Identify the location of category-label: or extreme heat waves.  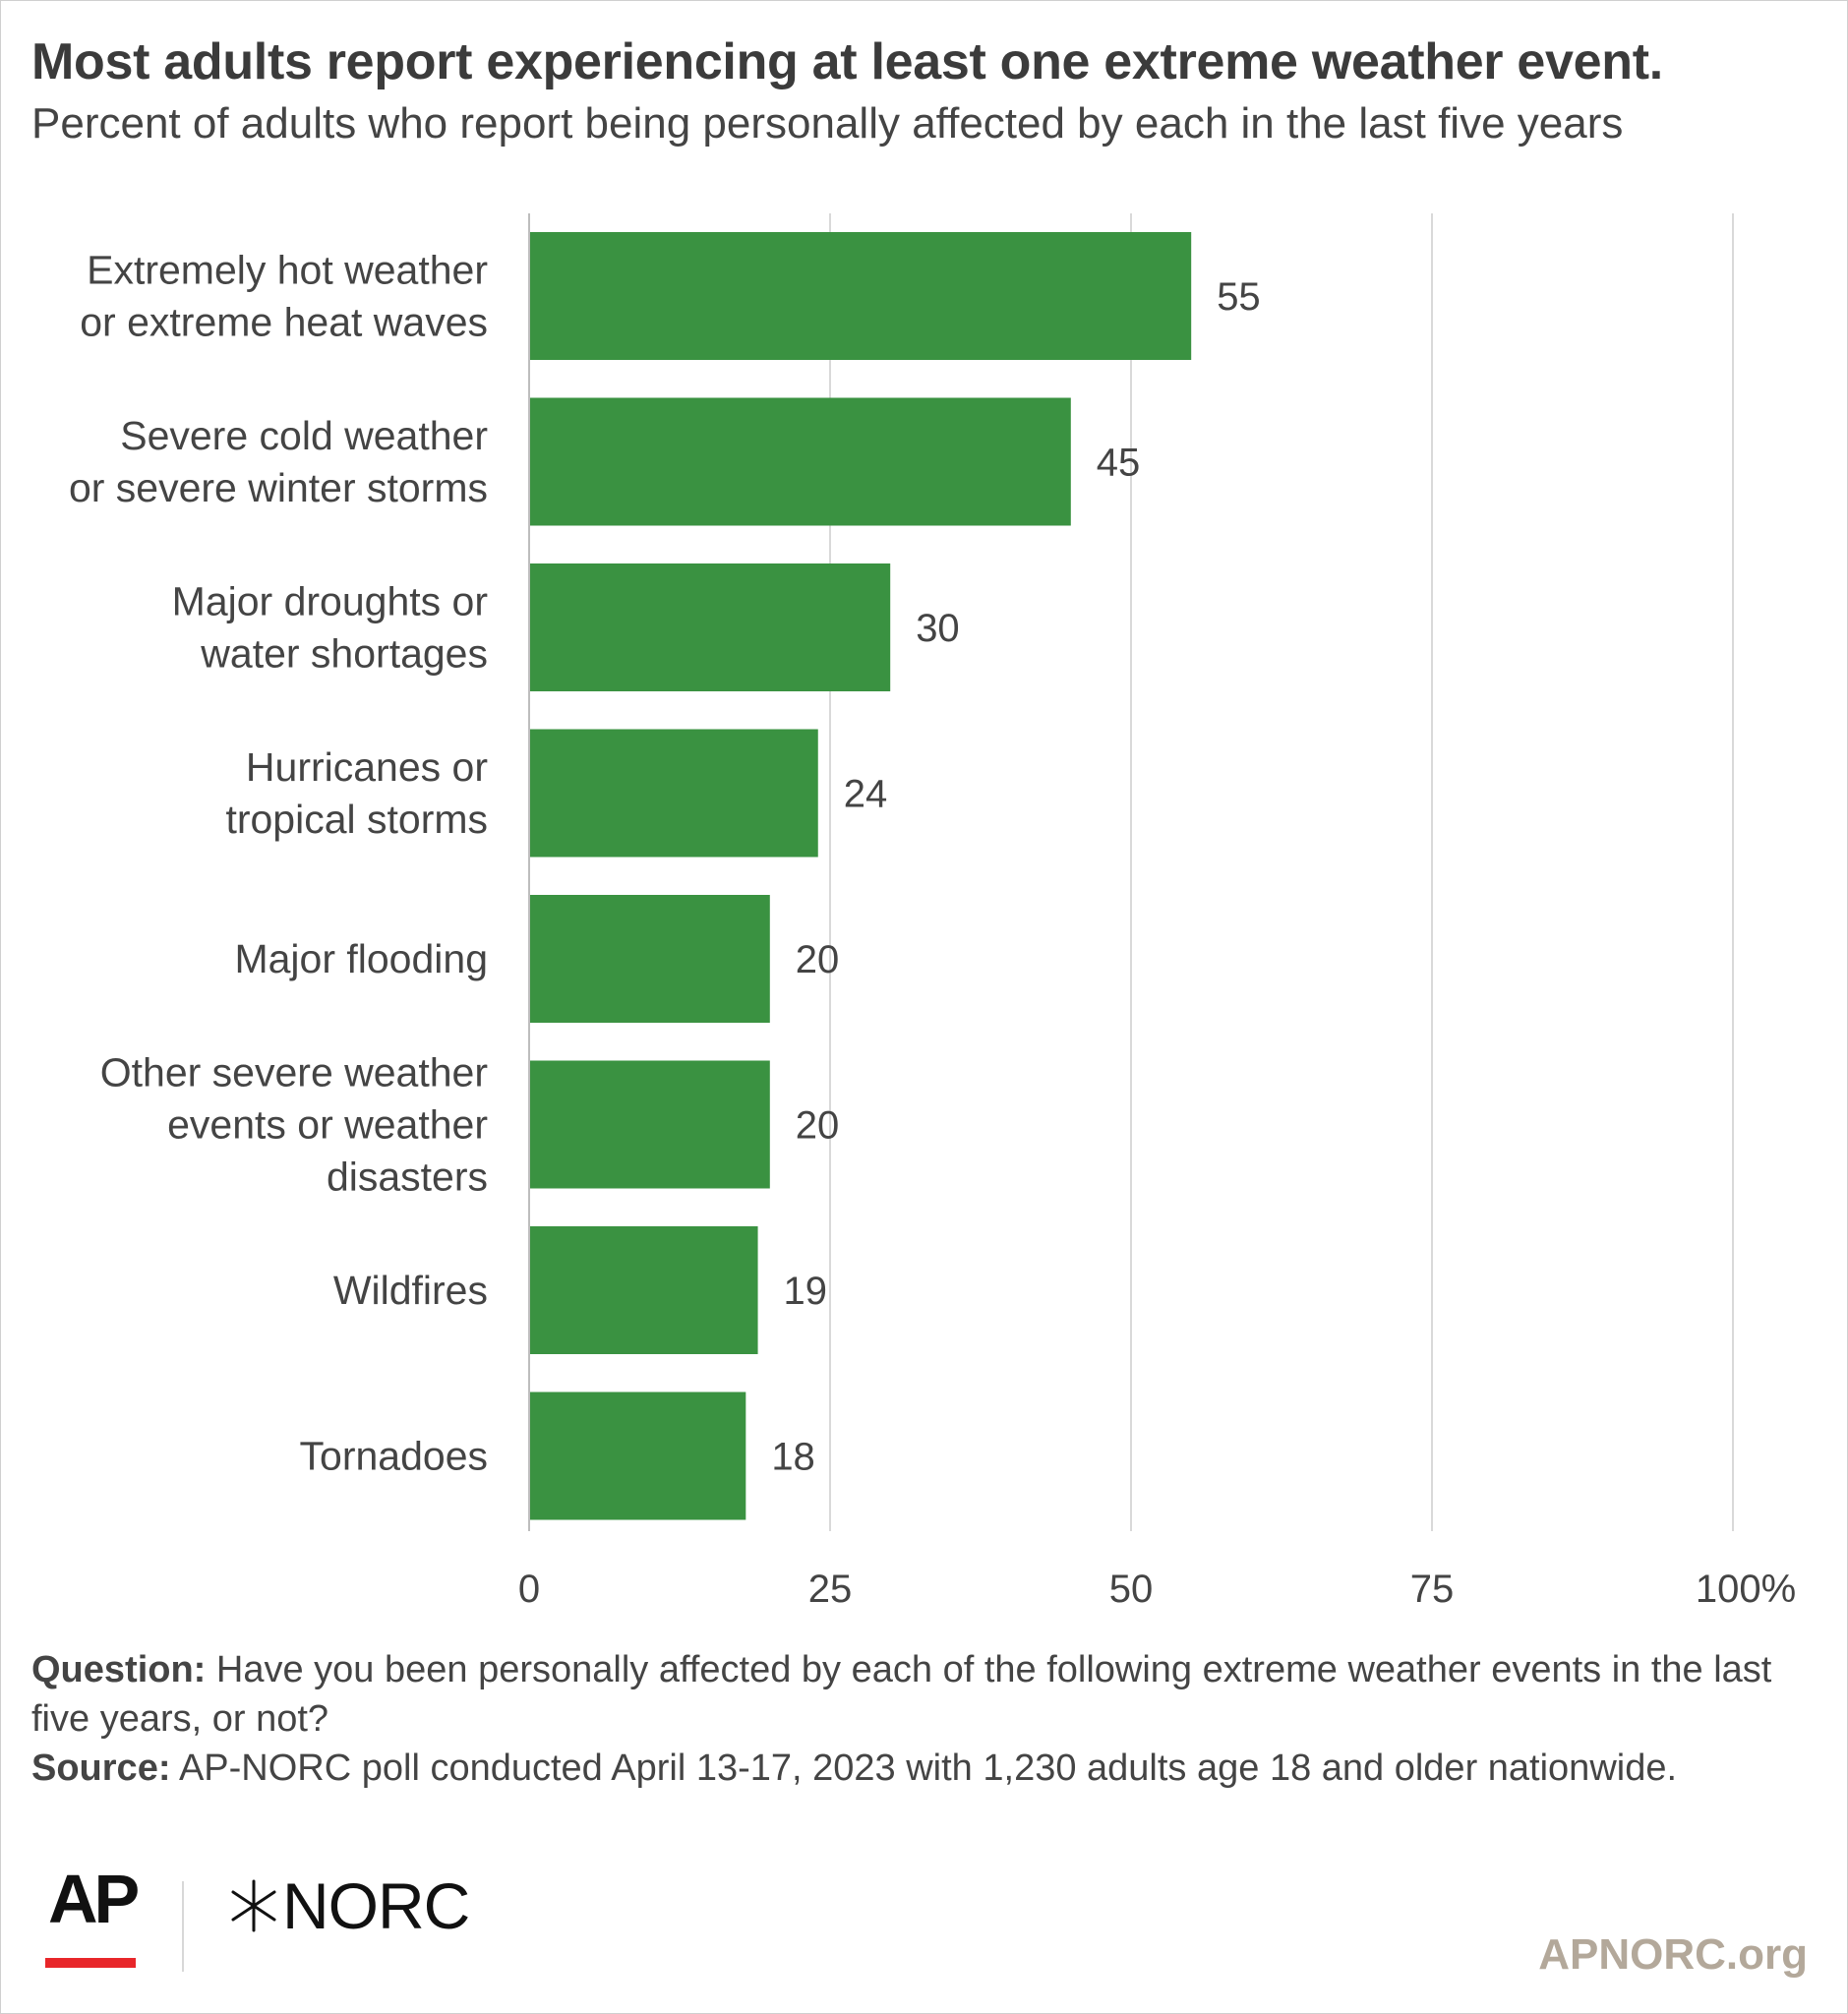
(284, 322).